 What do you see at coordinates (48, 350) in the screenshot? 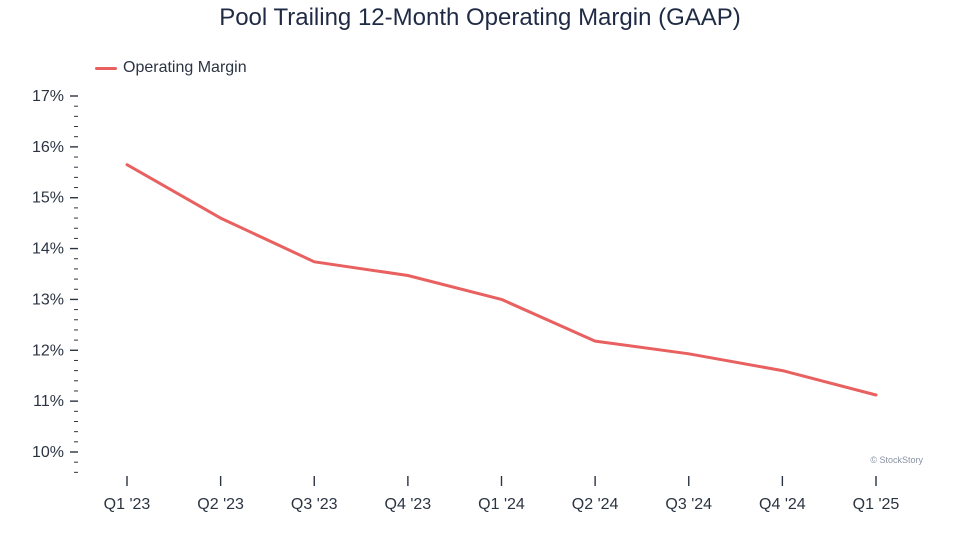
I see `y-tick-label: 12%` at bounding box center [48, 350].